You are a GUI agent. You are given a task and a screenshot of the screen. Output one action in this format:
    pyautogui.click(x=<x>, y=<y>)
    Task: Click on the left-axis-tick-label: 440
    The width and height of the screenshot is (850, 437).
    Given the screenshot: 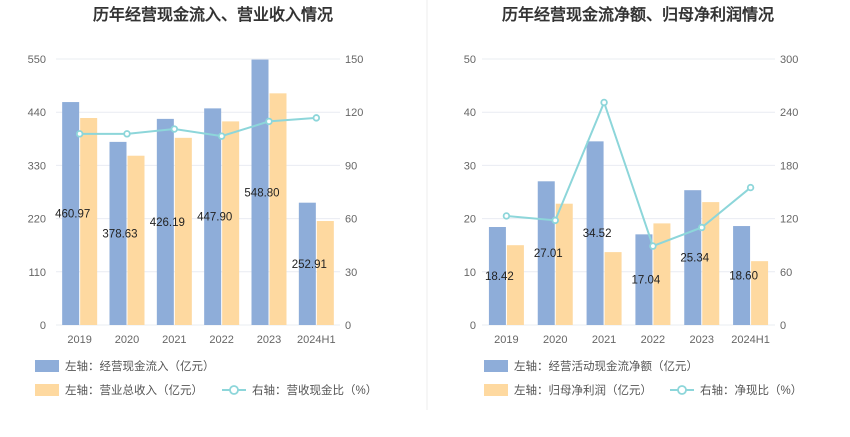 What is the action you would take?
    pyautogui.click(x=37, y=113)
    